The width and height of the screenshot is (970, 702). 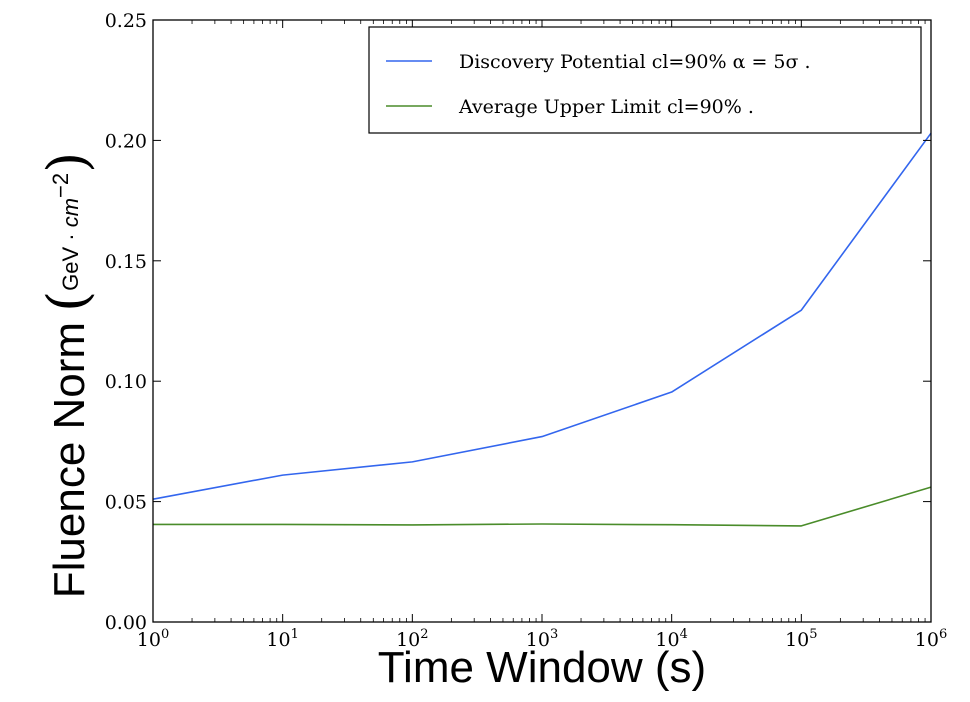 I want to click on x-tick-label: 10², so click(x=412, y=639).